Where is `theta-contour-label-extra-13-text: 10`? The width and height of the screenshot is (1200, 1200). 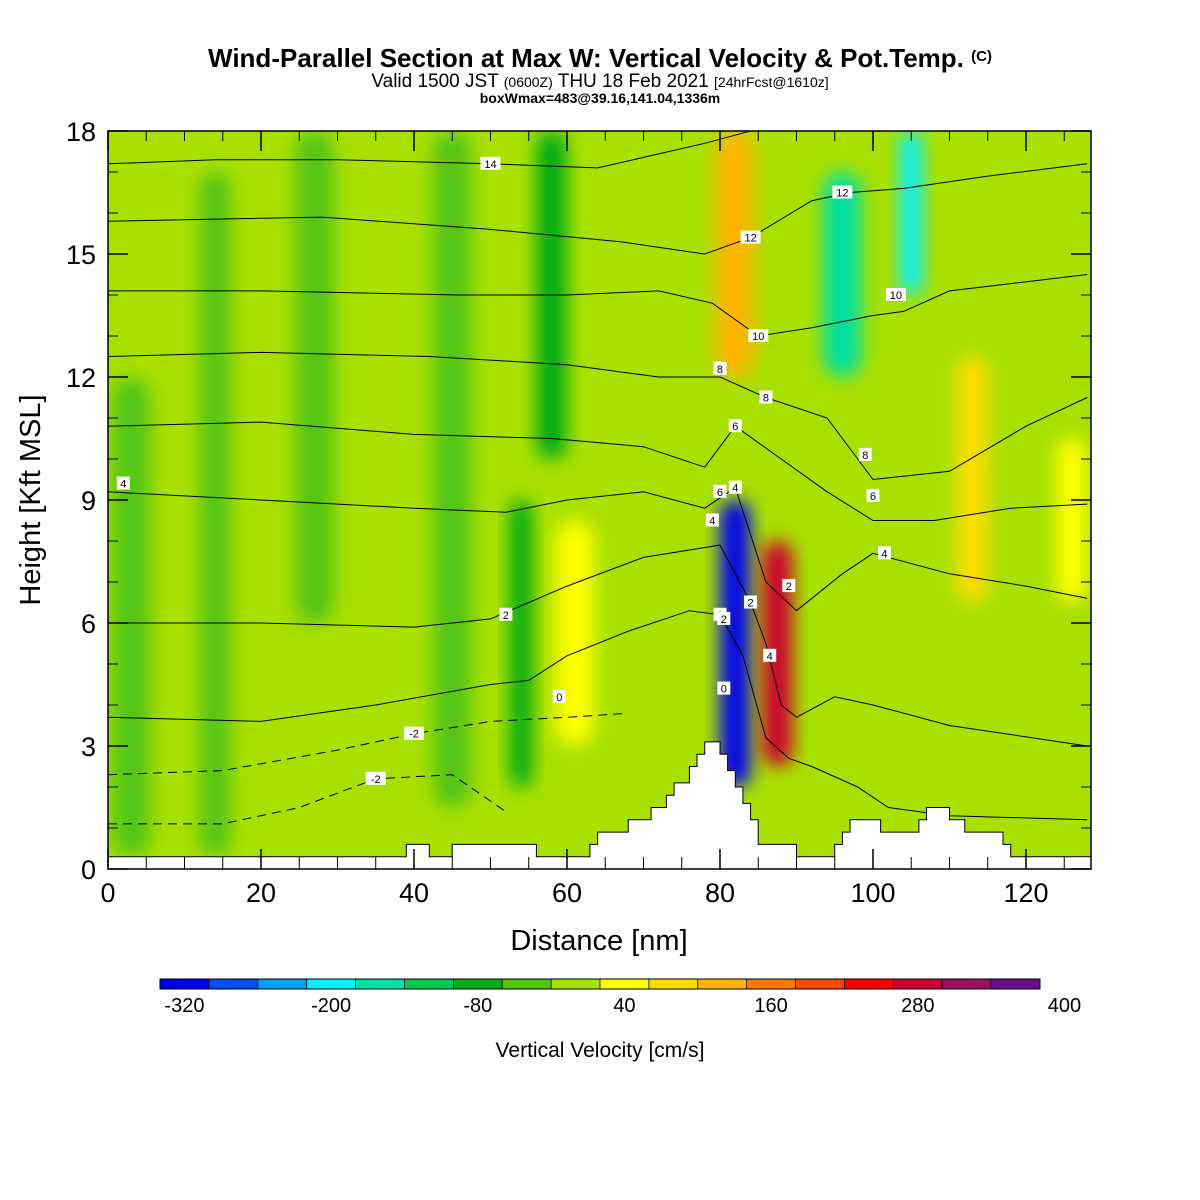 theta-contour-label-extra-13-text: 10 is located at coordinates (896, 296).